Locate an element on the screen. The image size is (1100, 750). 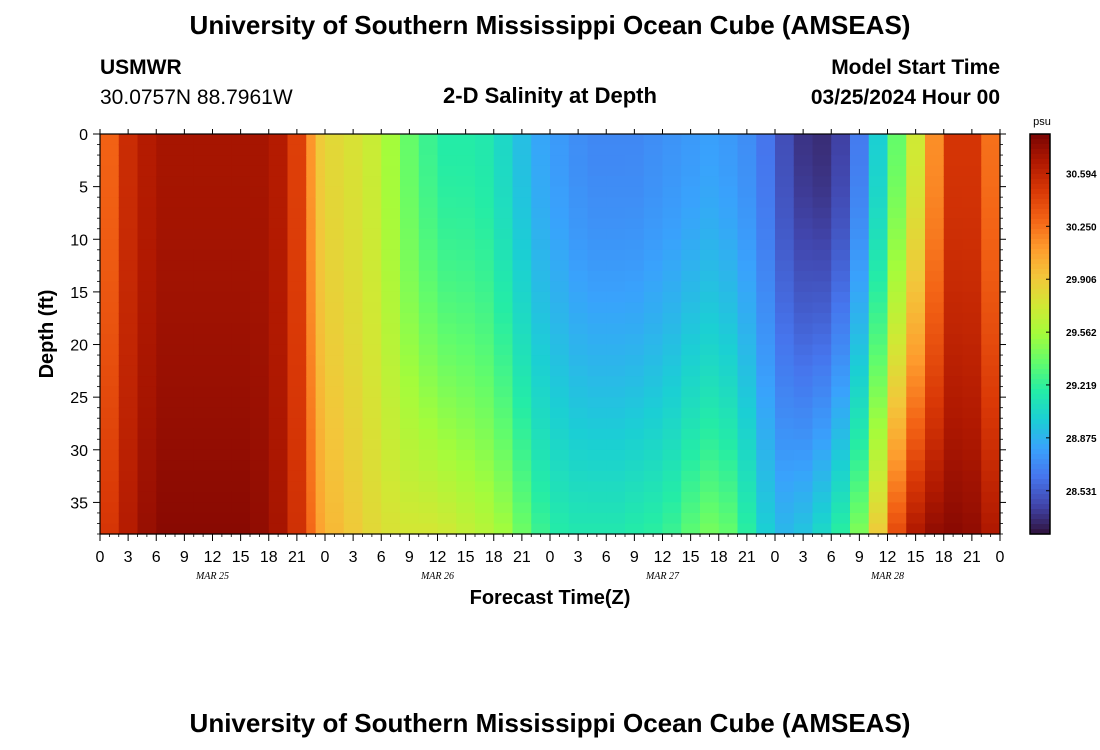
colorbar-segment is located at coordinates (1040, 382).